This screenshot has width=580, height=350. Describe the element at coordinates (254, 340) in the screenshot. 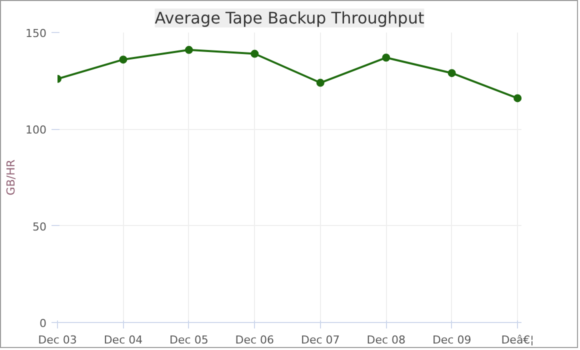

I see `x-tick-label: Dec 06` at that location.